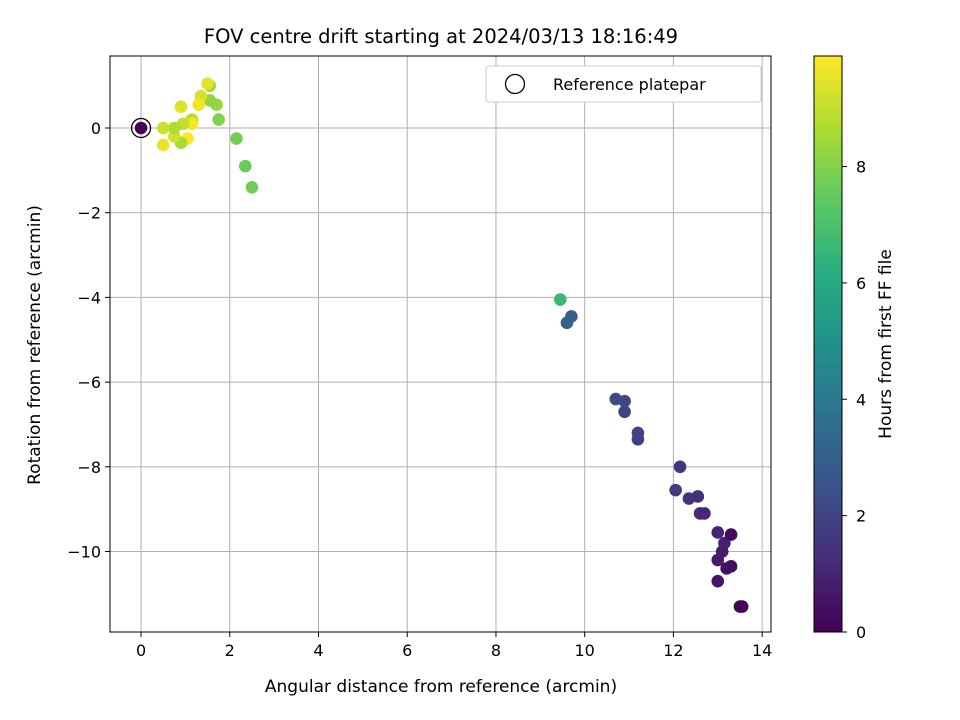 This screenshot has height=720, width=960. I want to click on colorbar-tick-label: 0, so click(861, 632).